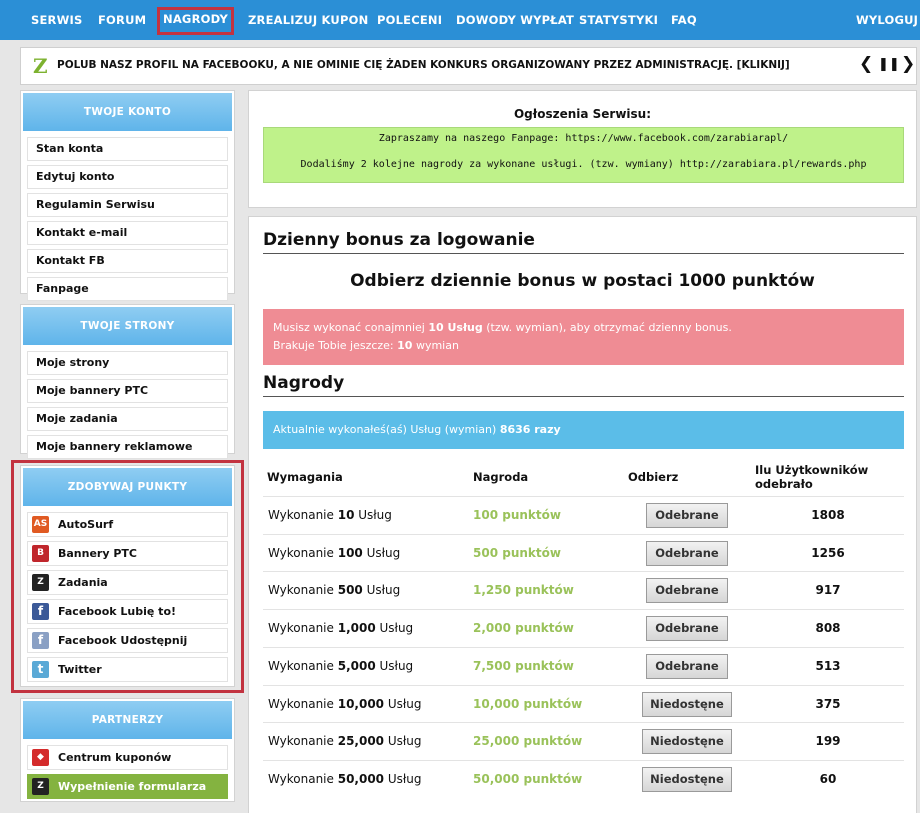 This screenshot has width=920, height=813. What do you see at coordinates (350, 590) in the screenshot?
I see `requirement-count: 500` at bounding box center [350, 590].